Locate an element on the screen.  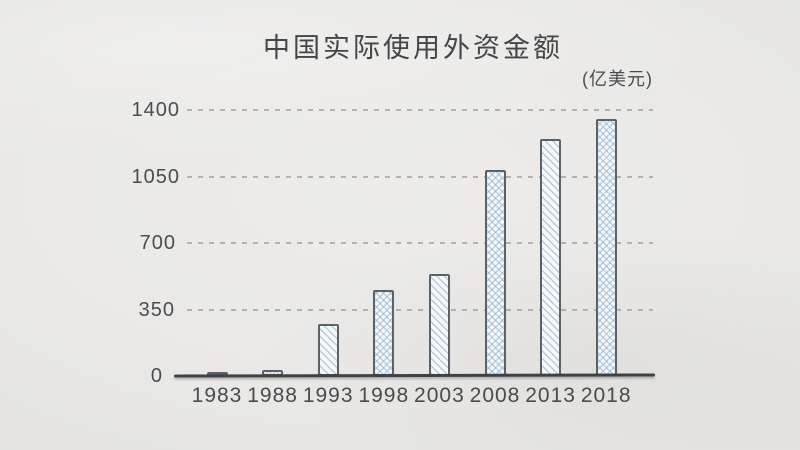
y-tick-label-350: 350 is located at coordinates (156, 309).